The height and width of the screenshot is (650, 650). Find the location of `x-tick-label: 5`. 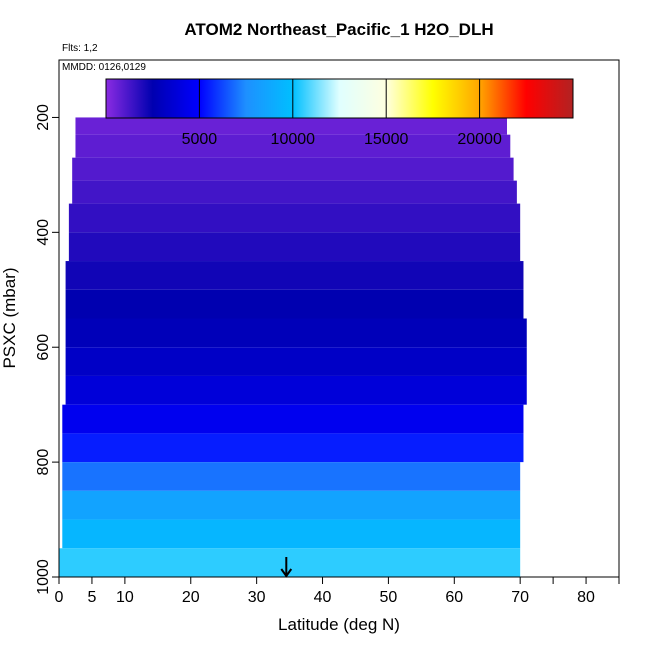

x-tick-label: 5 is located at coordinates (91, 597).